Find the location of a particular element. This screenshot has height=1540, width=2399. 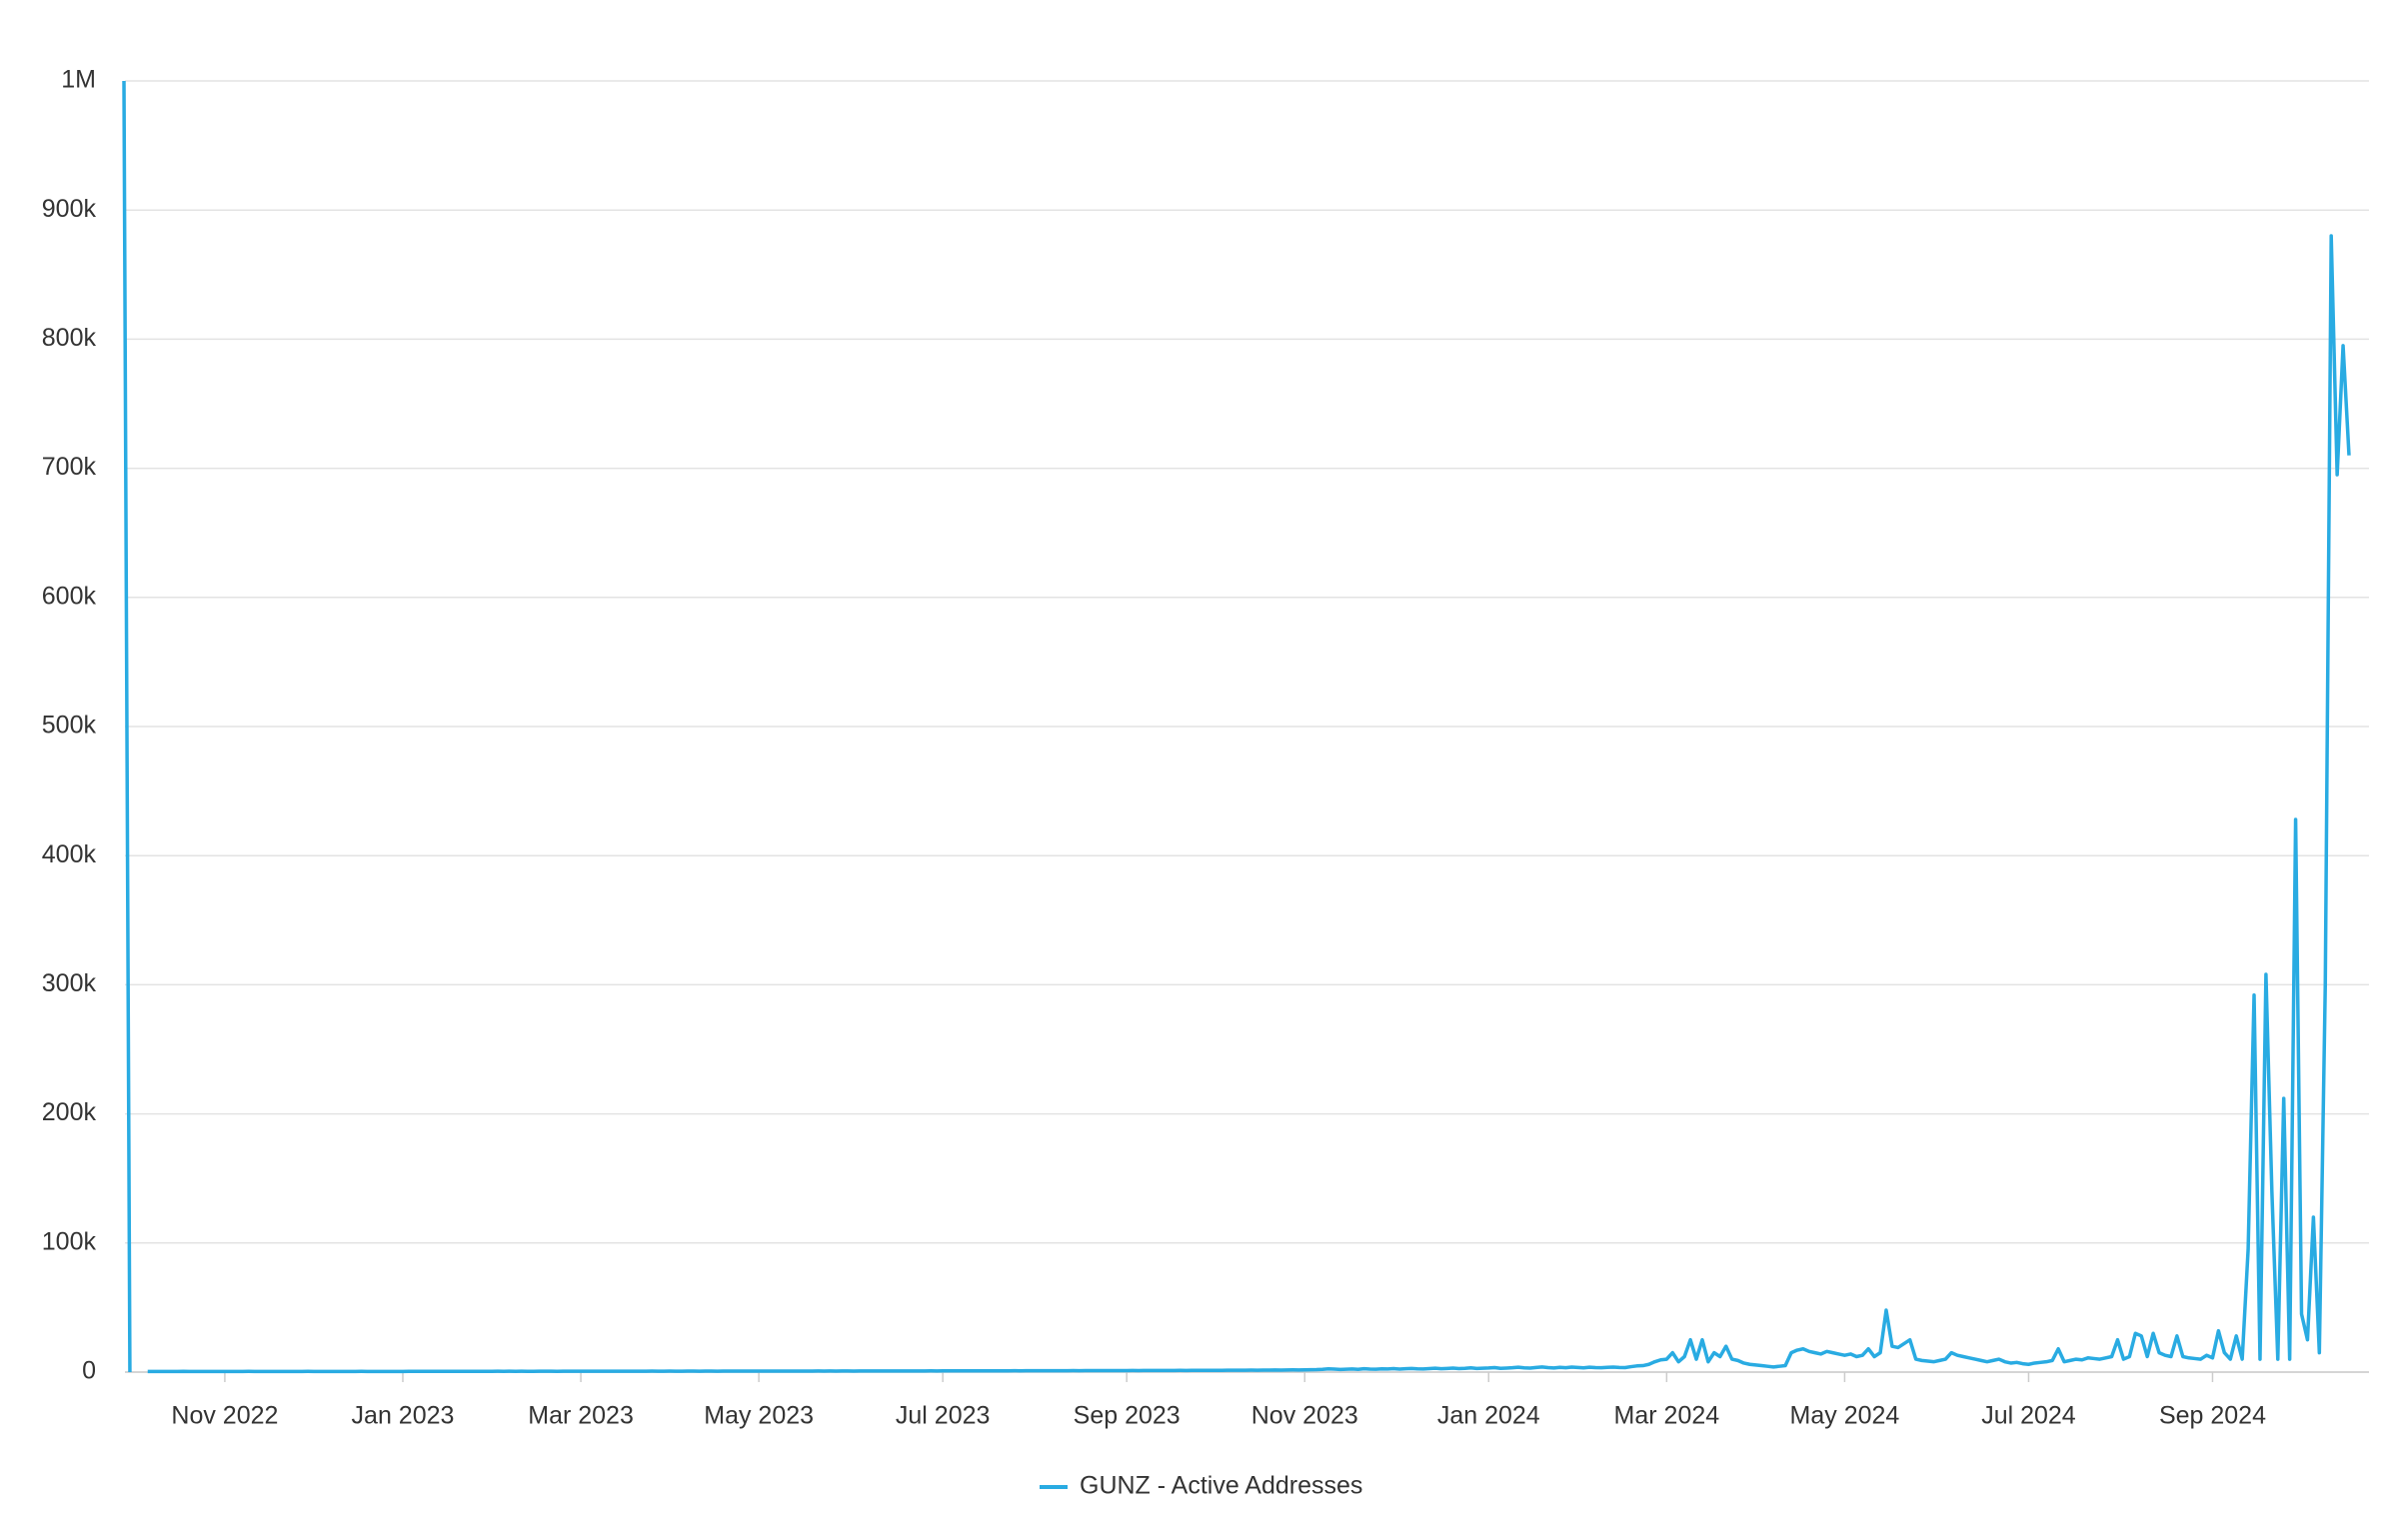

x-tick-label: Nov 2022 is located at coordinates (224, 1416).